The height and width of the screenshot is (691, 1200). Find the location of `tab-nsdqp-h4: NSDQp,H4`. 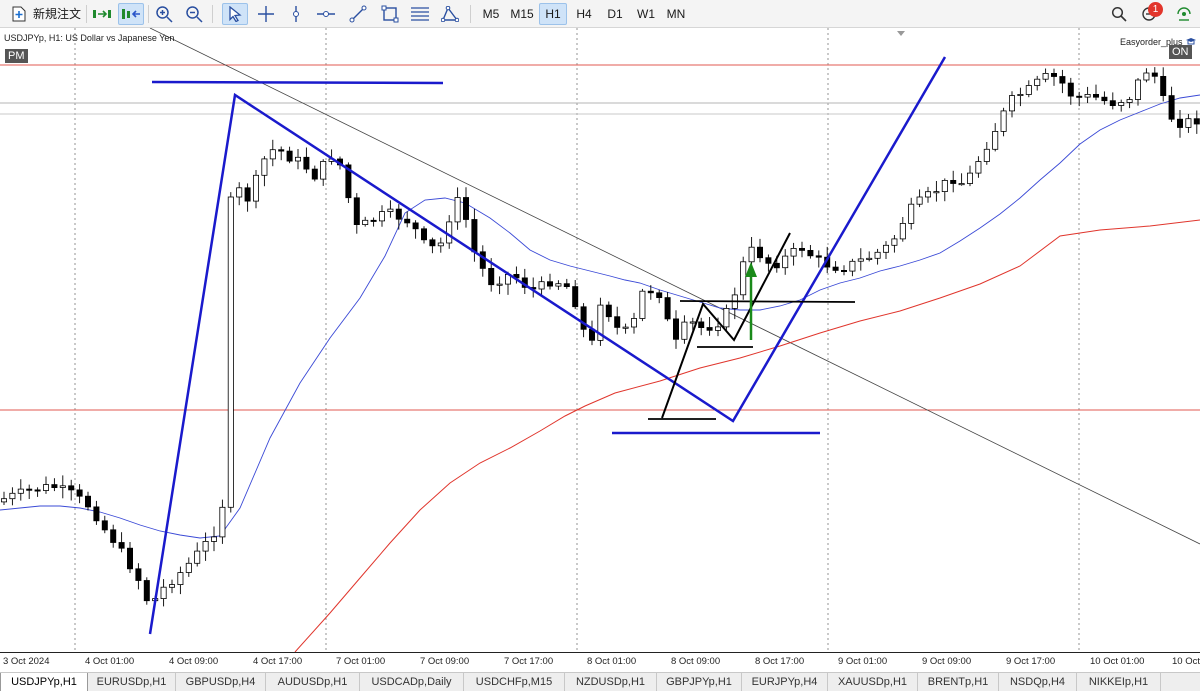

tab-nsdqp-h4: NSDQp,H4 is located at coordinates (1038, 682).